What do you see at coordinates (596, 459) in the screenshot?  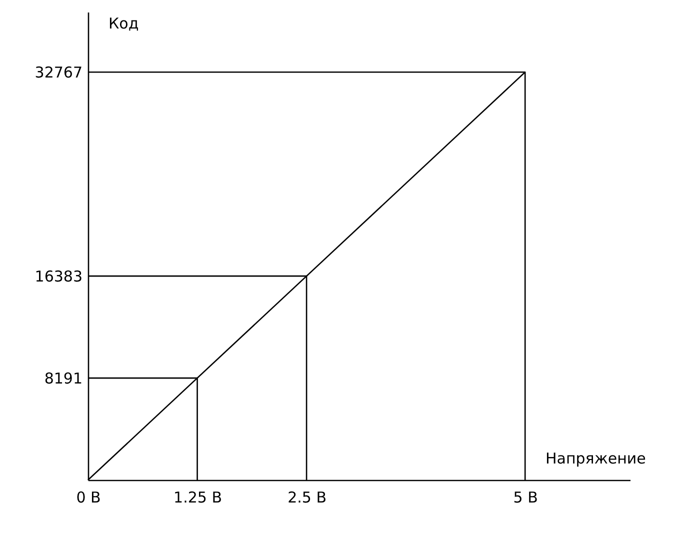 I see `x-axis-title: Напряжение` at bounding box center [596, 459].